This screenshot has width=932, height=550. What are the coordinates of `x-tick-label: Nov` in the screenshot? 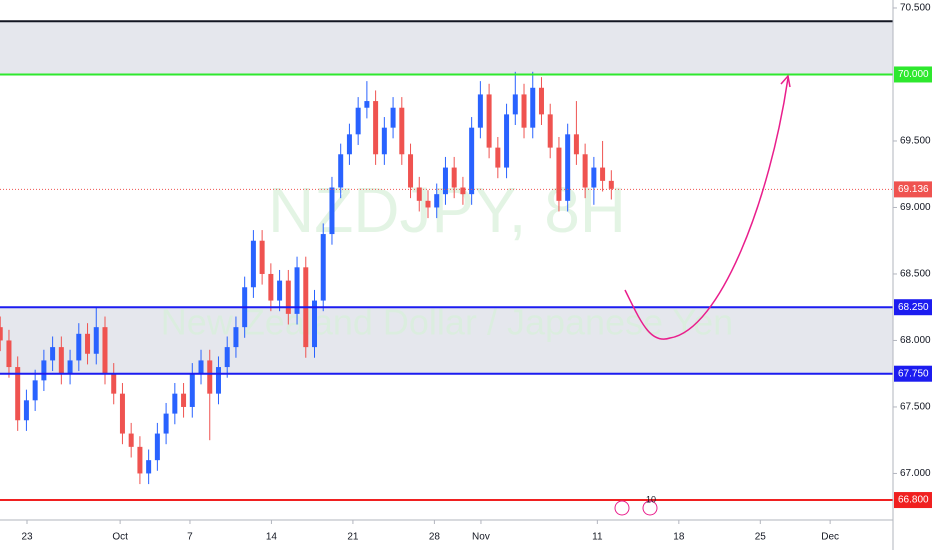 It's located at (481, 537).